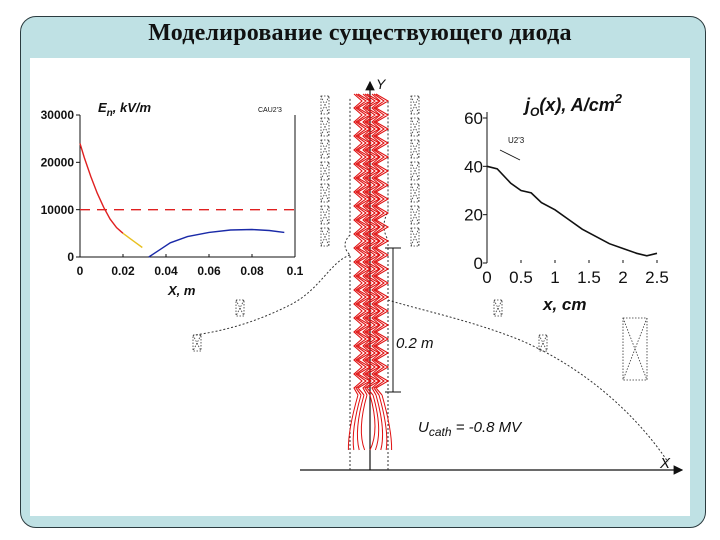  I want to click on chart2-tag-leader, so click(510, 155).